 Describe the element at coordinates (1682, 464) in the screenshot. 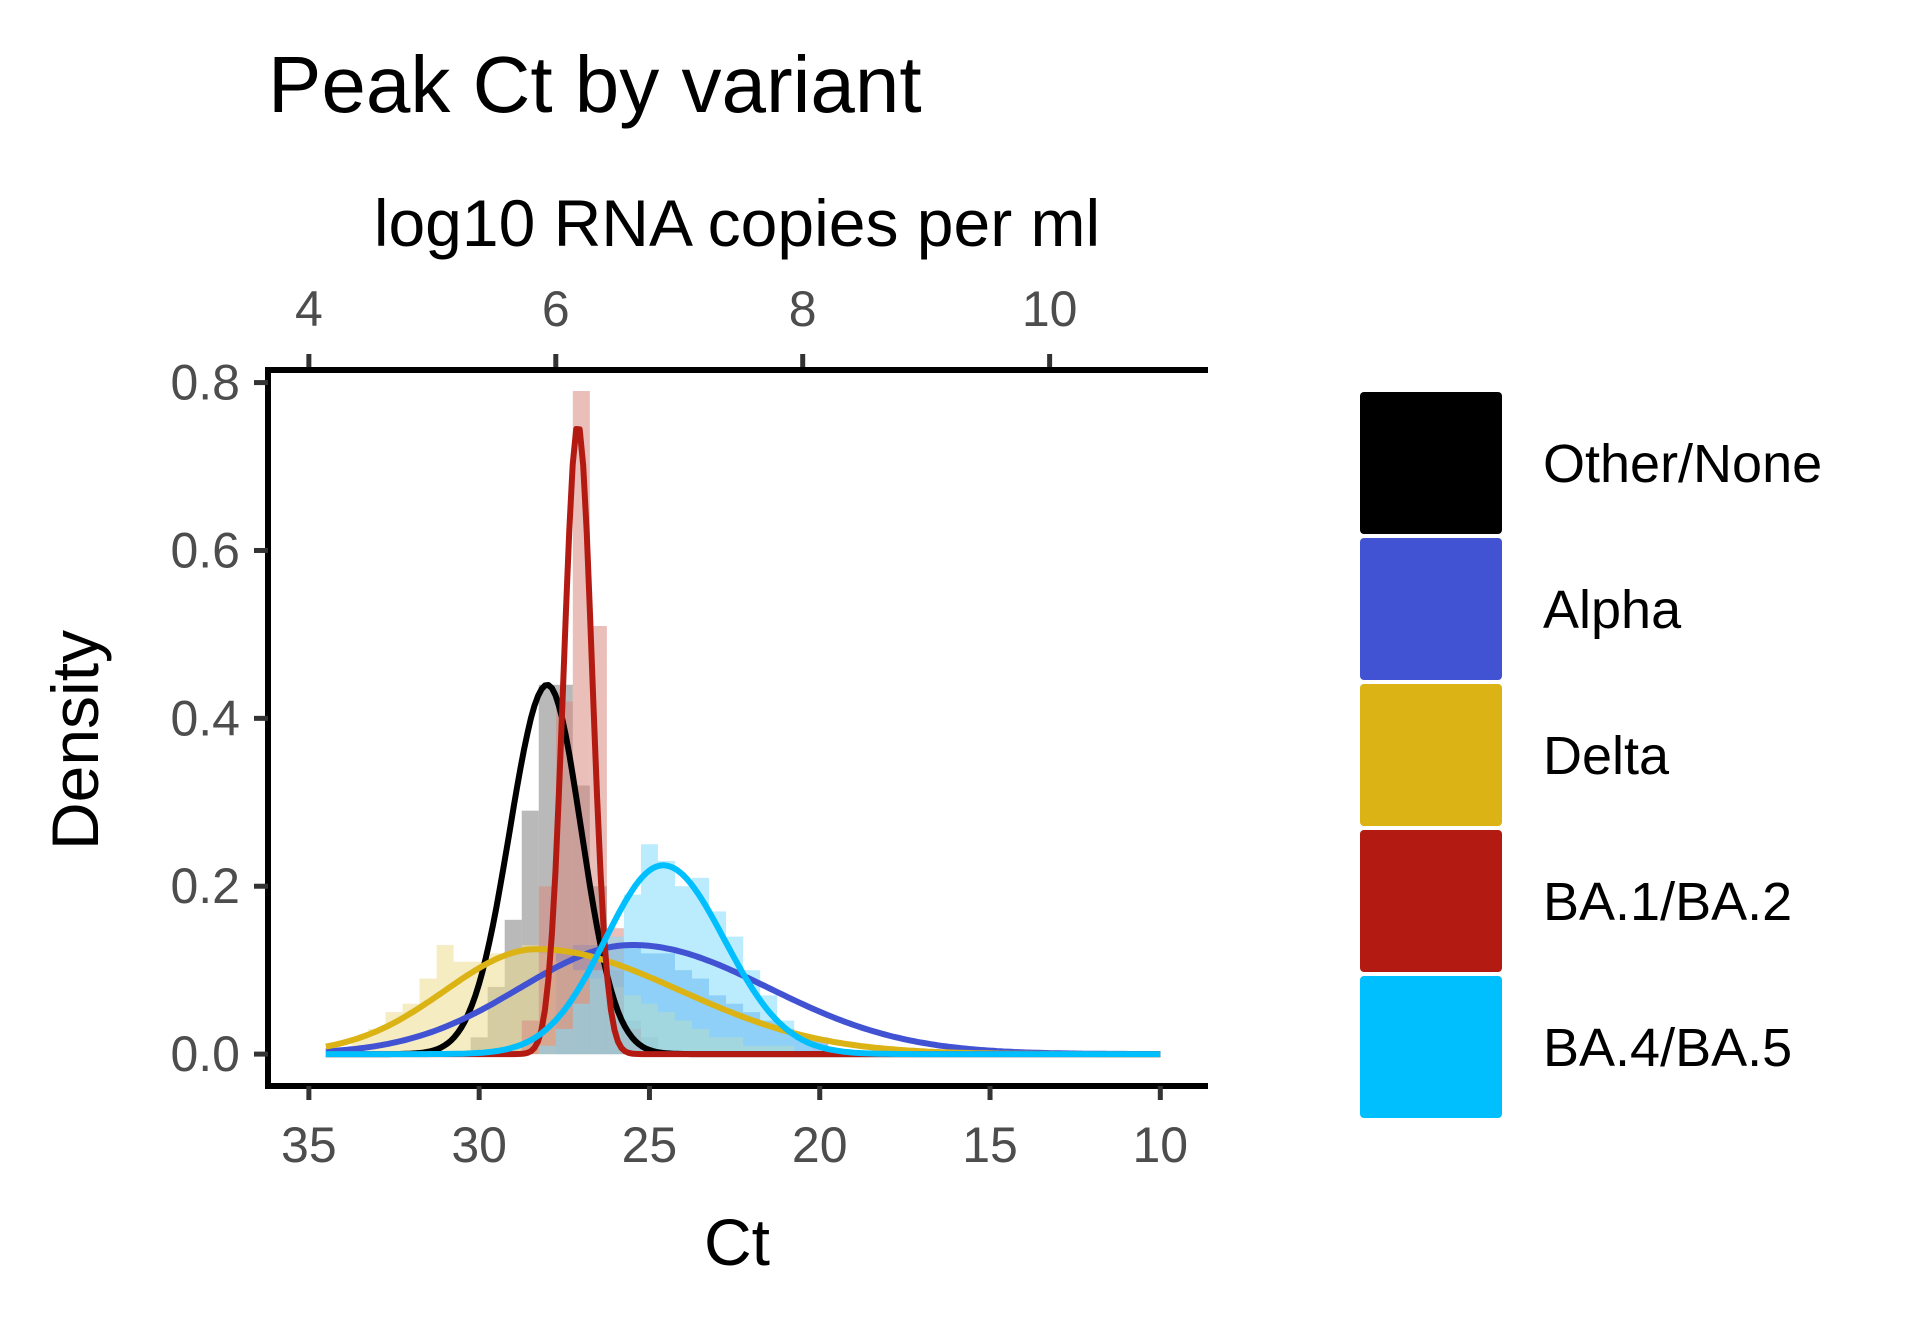

I see `legend-label-other-none: Other/None` at that location.